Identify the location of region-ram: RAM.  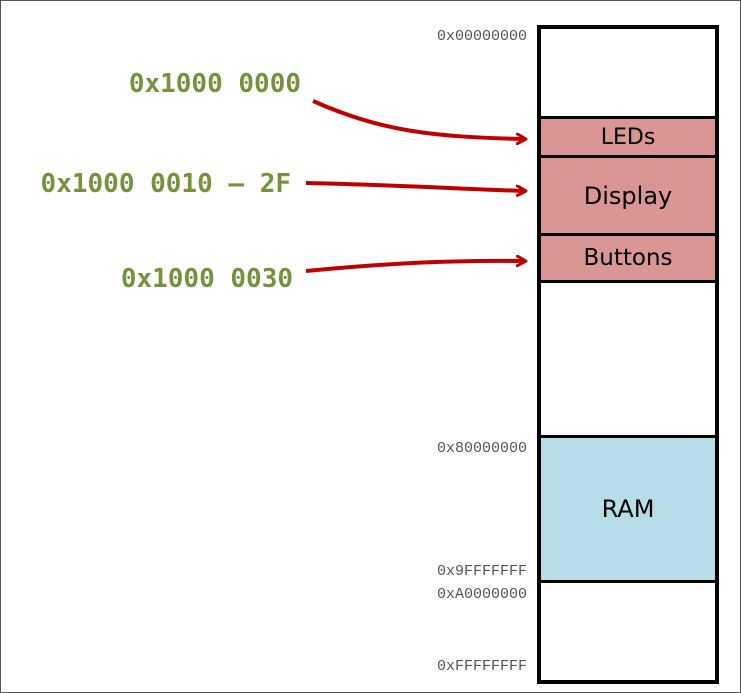
(628, 509).